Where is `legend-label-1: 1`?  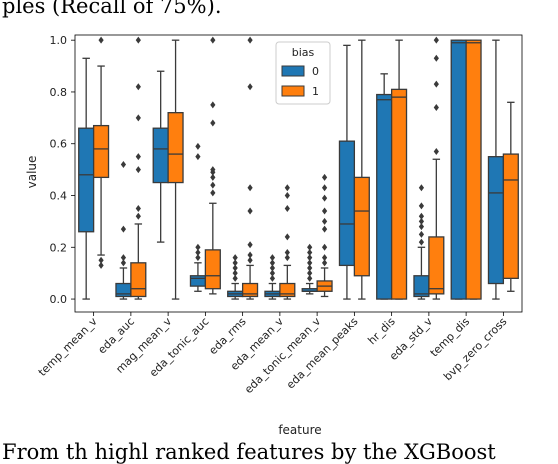
legend-label-1: 1 is located at coordinates (315, 91).